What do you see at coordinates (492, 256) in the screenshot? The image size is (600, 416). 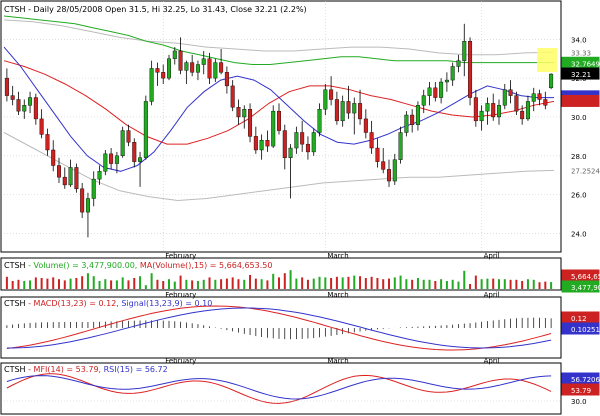 I see `x-axis-label: April` at bounding box center [492, 256].